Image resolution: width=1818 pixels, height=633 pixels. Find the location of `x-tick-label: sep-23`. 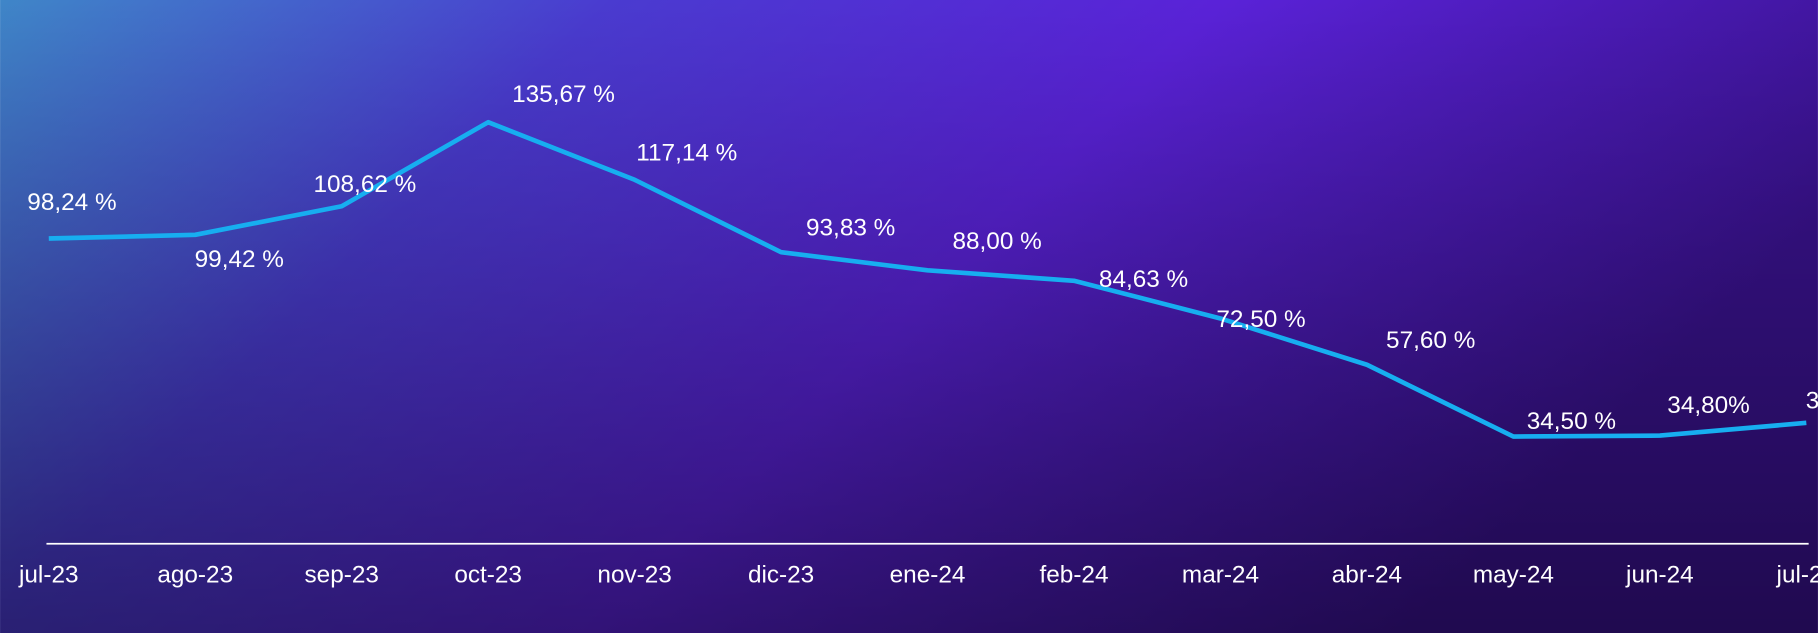

x-tick-label: sep-23 is located at coordinates (342, 575).